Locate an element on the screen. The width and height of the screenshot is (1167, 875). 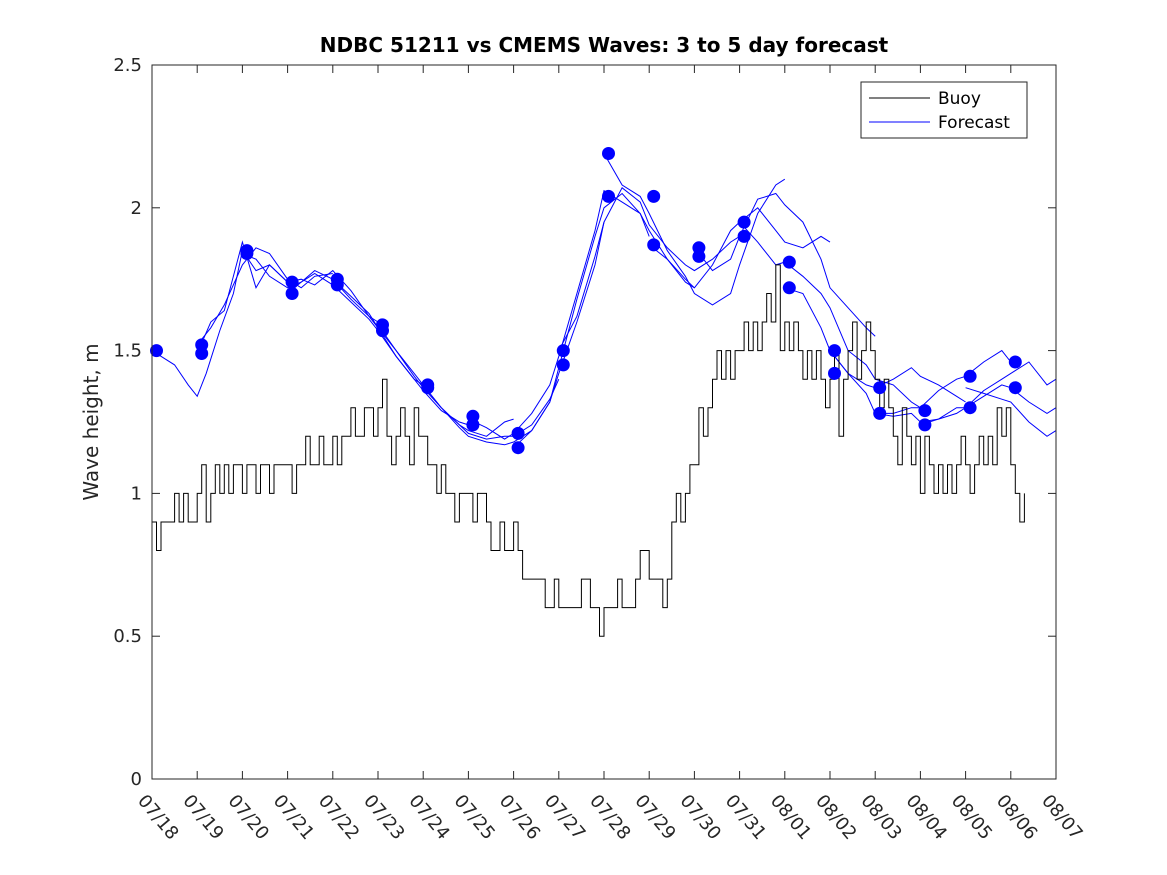
legend-box is located at coordinates (944, 110).